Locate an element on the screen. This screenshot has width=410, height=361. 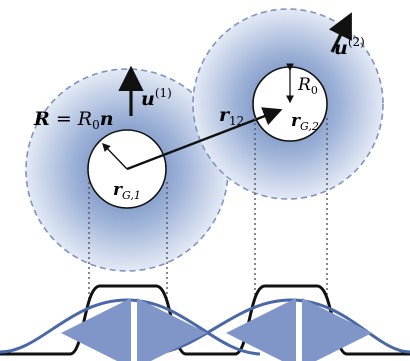
separation-vector-r12 is located at coordinates (204, 139).